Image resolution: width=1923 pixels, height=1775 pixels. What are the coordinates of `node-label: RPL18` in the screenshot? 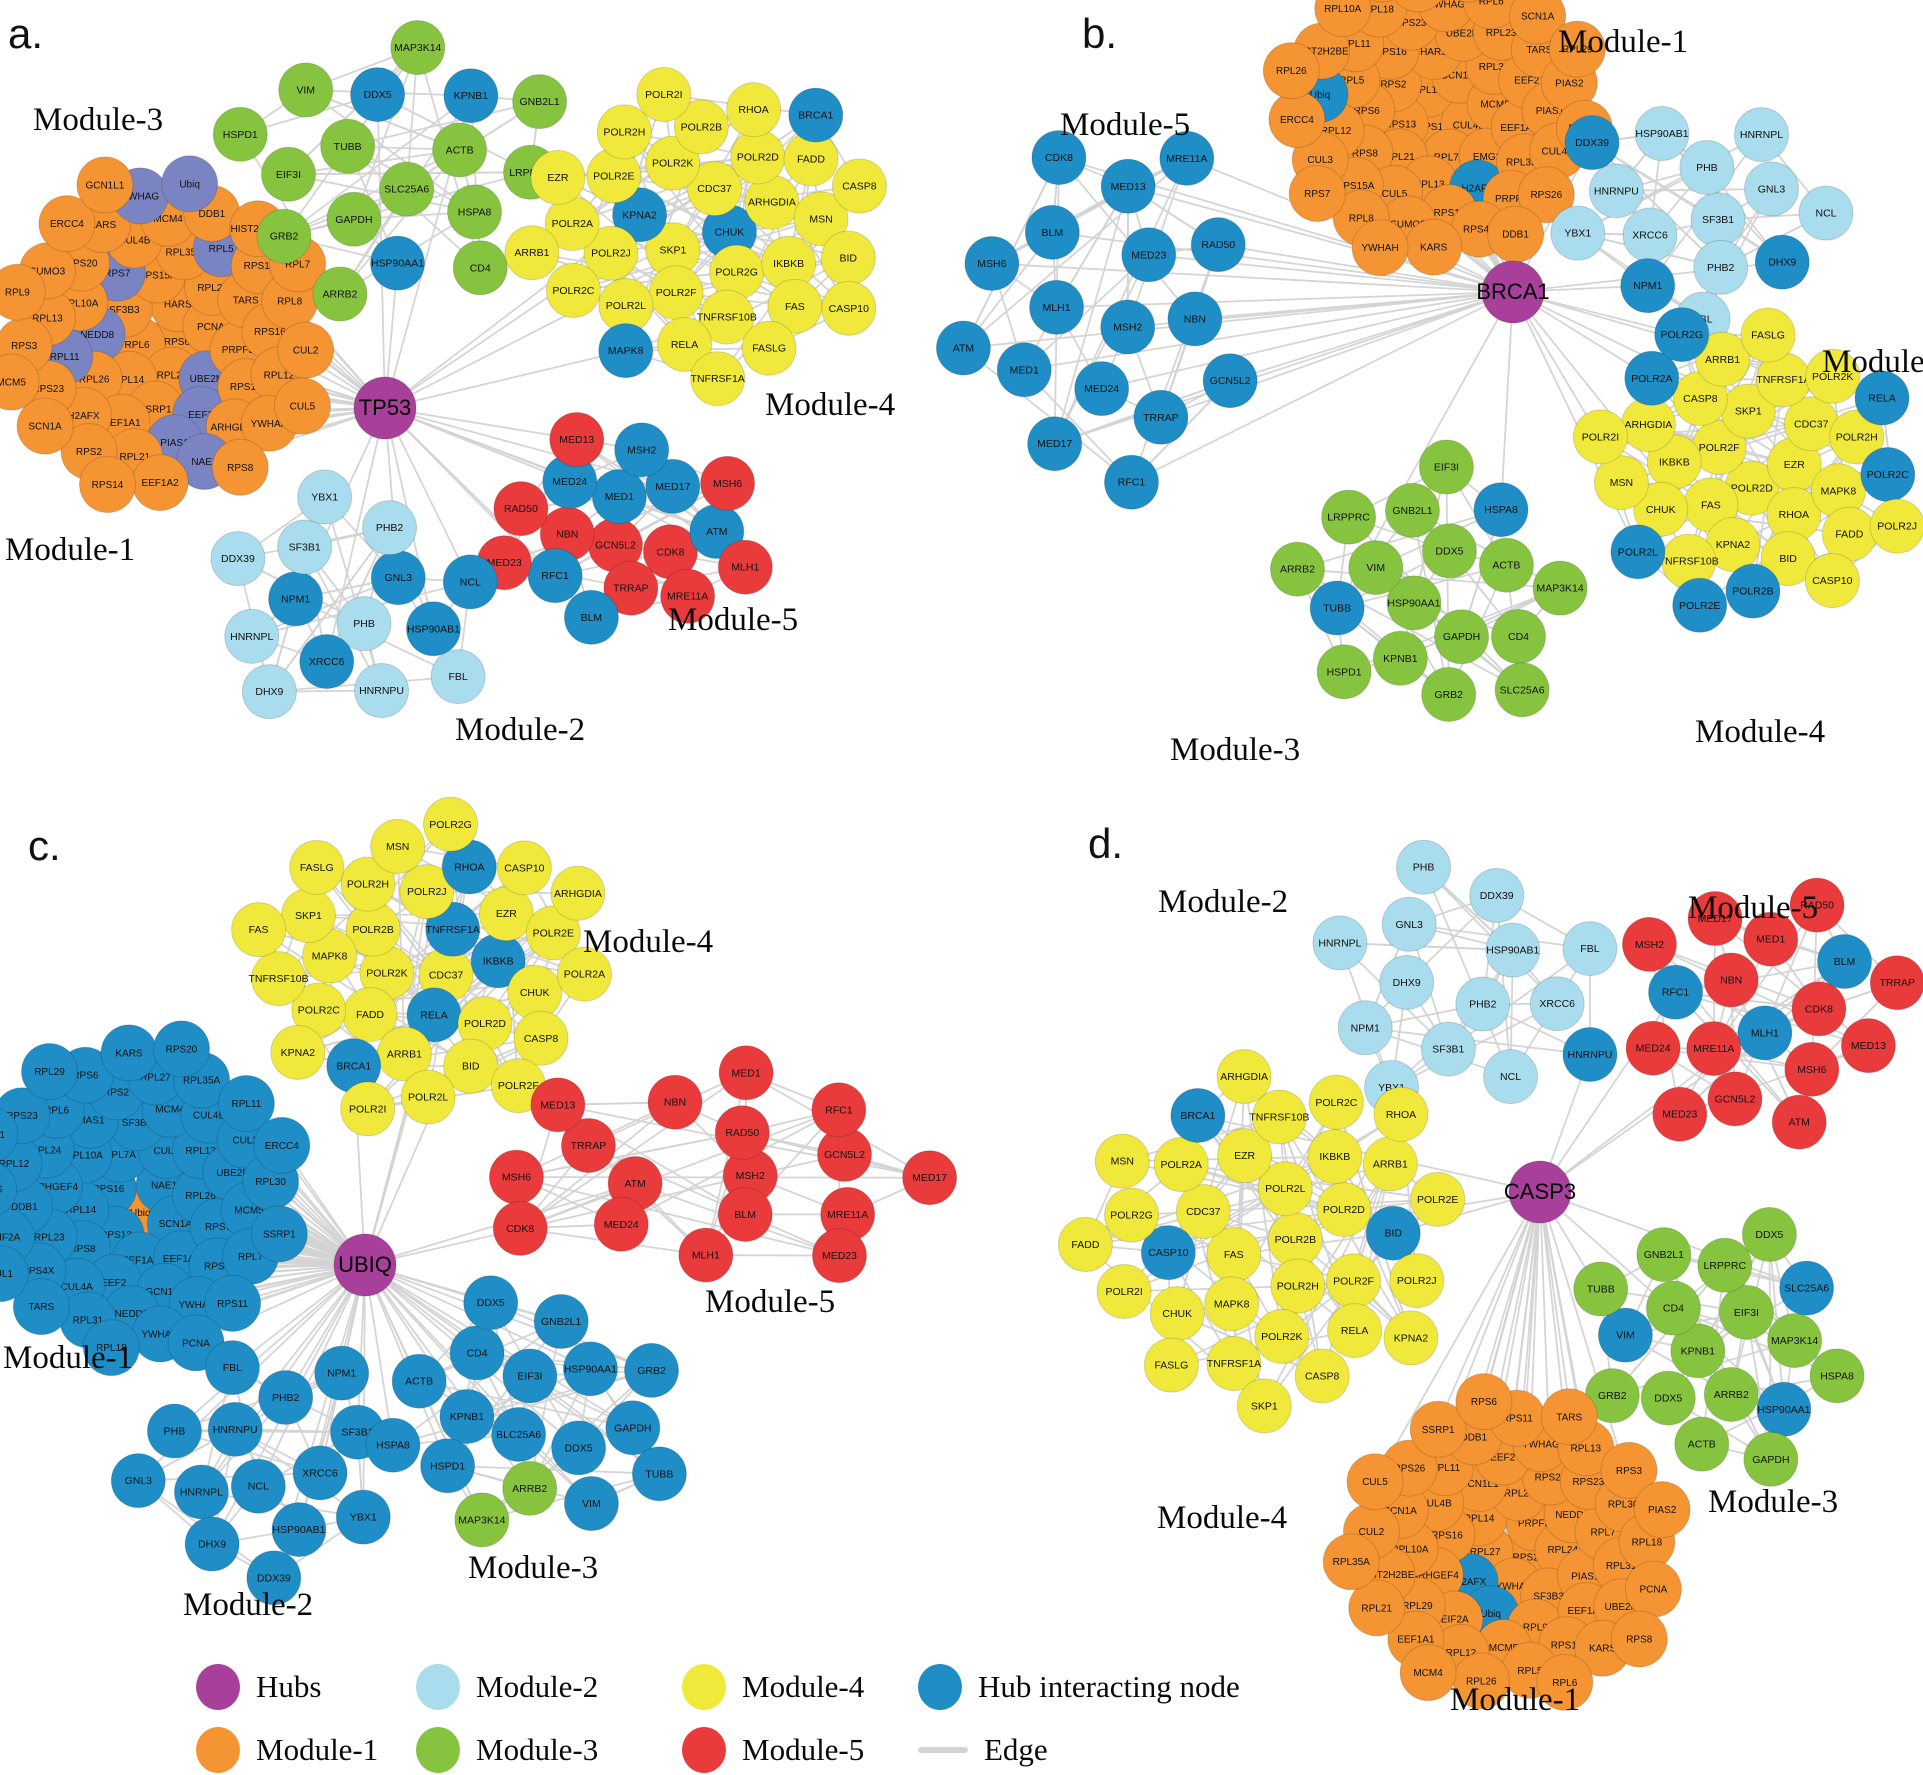 It's located at (1647, 1542).